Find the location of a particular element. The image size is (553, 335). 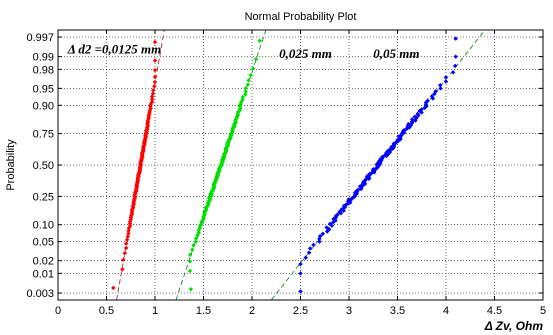

annotation-label: Δ d2 =0,0125 mm is located at coordinates (114, 48).